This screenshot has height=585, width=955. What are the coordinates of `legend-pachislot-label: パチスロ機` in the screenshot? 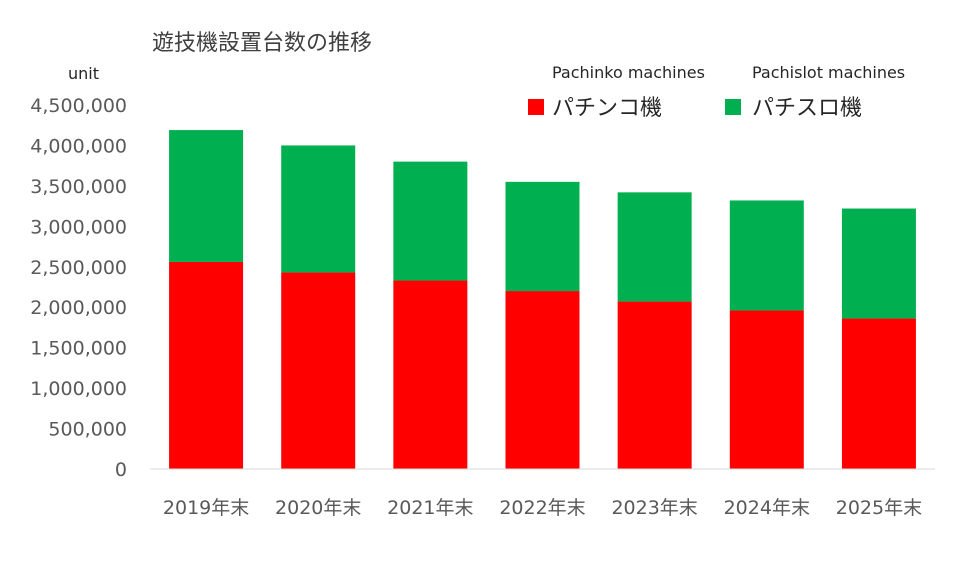 It's located at (807, 108).